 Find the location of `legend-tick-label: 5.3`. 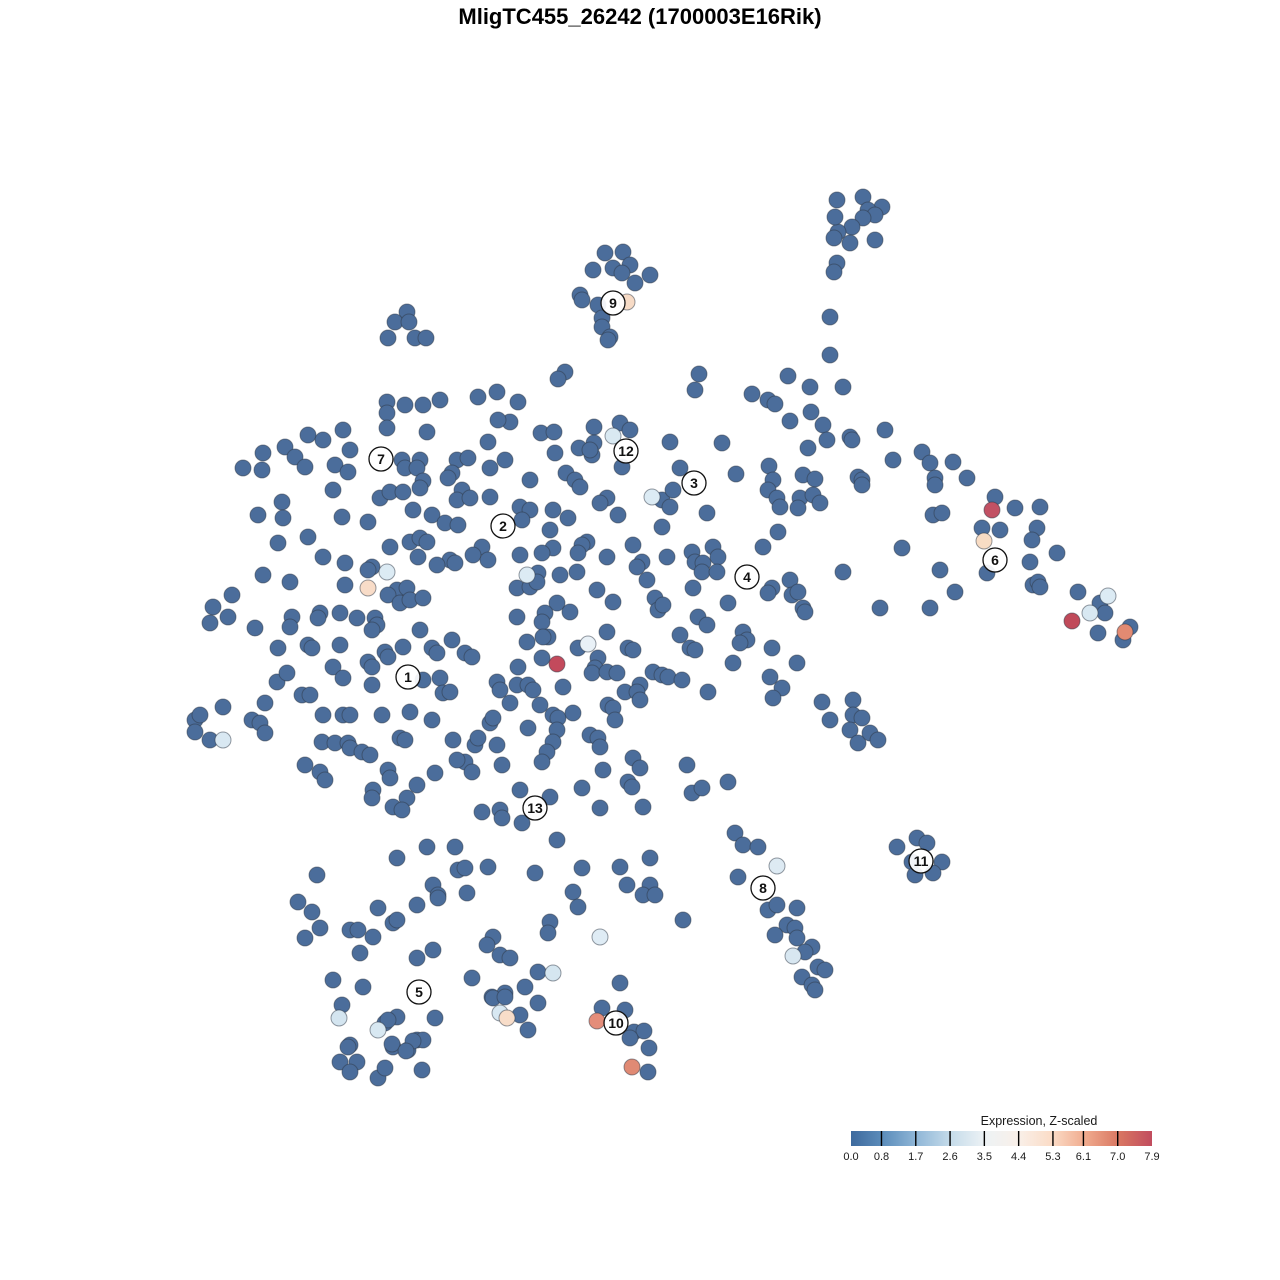

legend-tick-label: 5.3 is located at coordinates (1052, 1157).